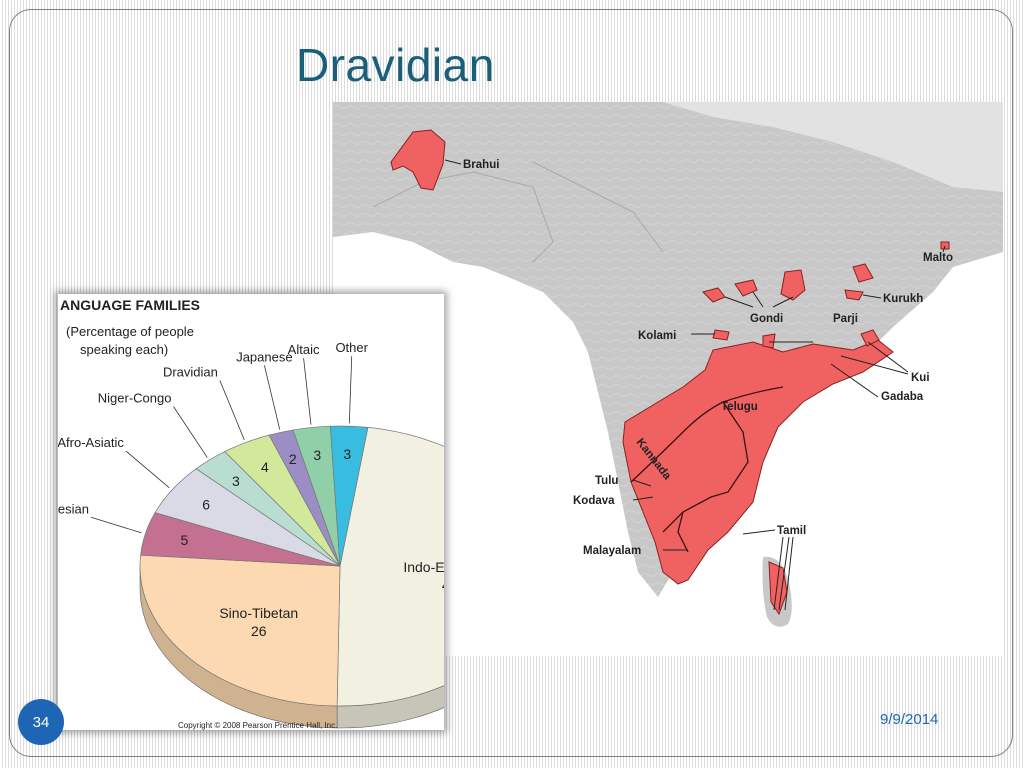  What do you see at coordinates (902, 397) in the screenshot?
I see `label-gadaba: Gadaba` at bounding box center [902, 397].